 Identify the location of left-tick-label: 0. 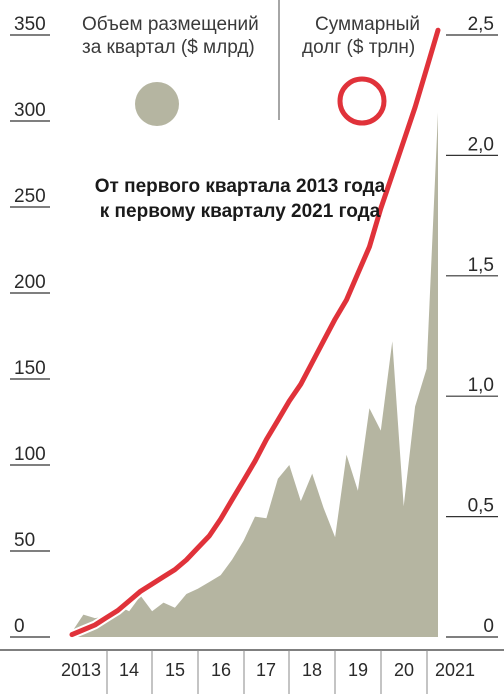
(19, 626).